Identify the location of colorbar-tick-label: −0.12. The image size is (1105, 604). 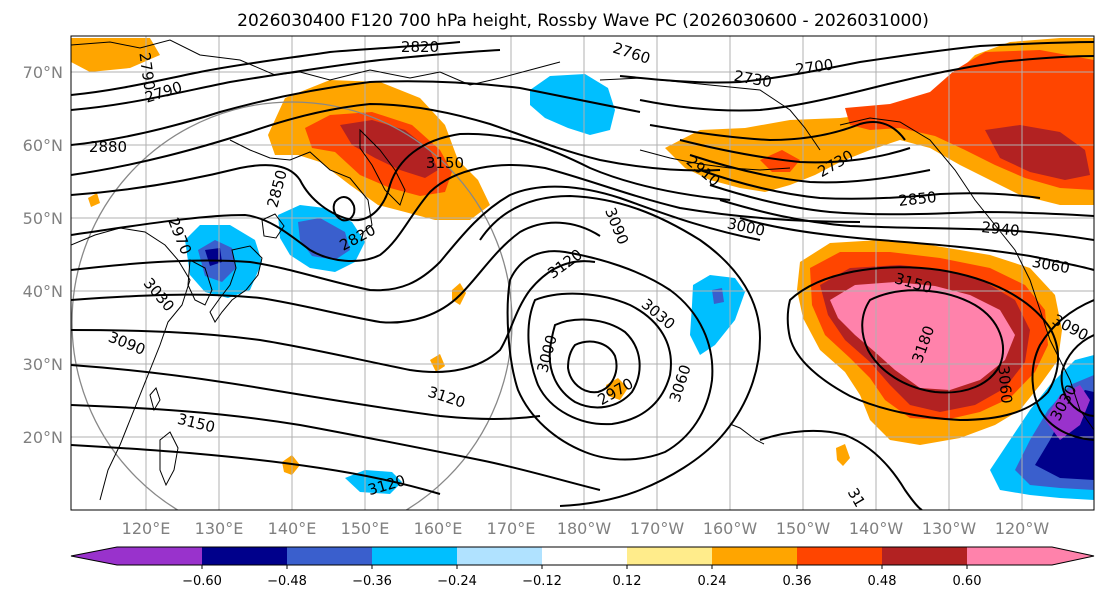
(542, 581).